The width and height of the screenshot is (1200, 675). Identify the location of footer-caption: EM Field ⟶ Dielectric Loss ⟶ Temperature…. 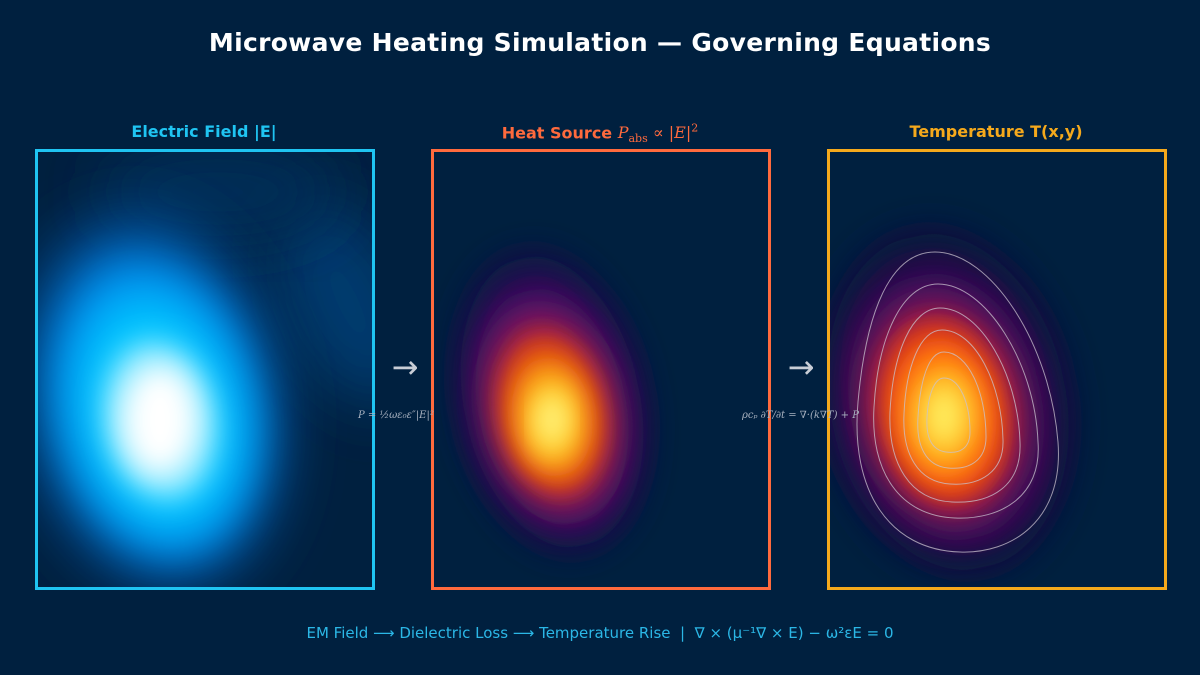
(600, 633).